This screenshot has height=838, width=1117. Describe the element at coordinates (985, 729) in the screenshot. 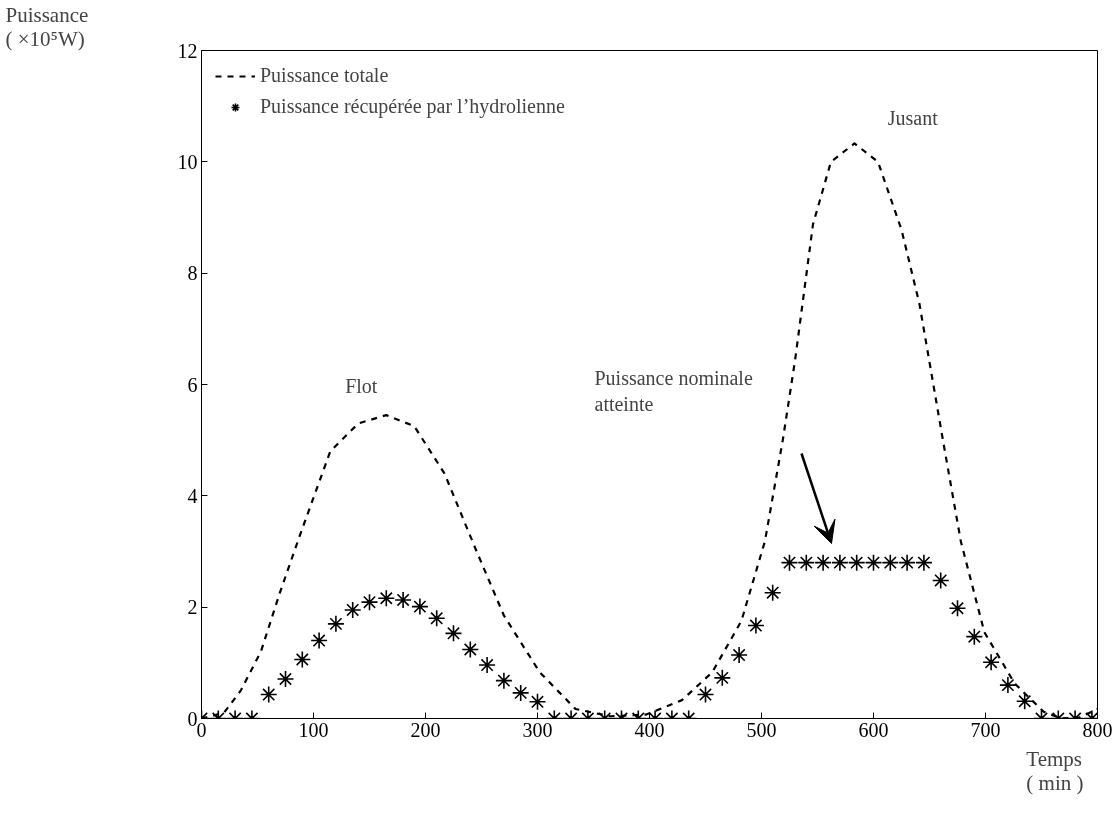

I see `x-tick-label: 700` at that location.